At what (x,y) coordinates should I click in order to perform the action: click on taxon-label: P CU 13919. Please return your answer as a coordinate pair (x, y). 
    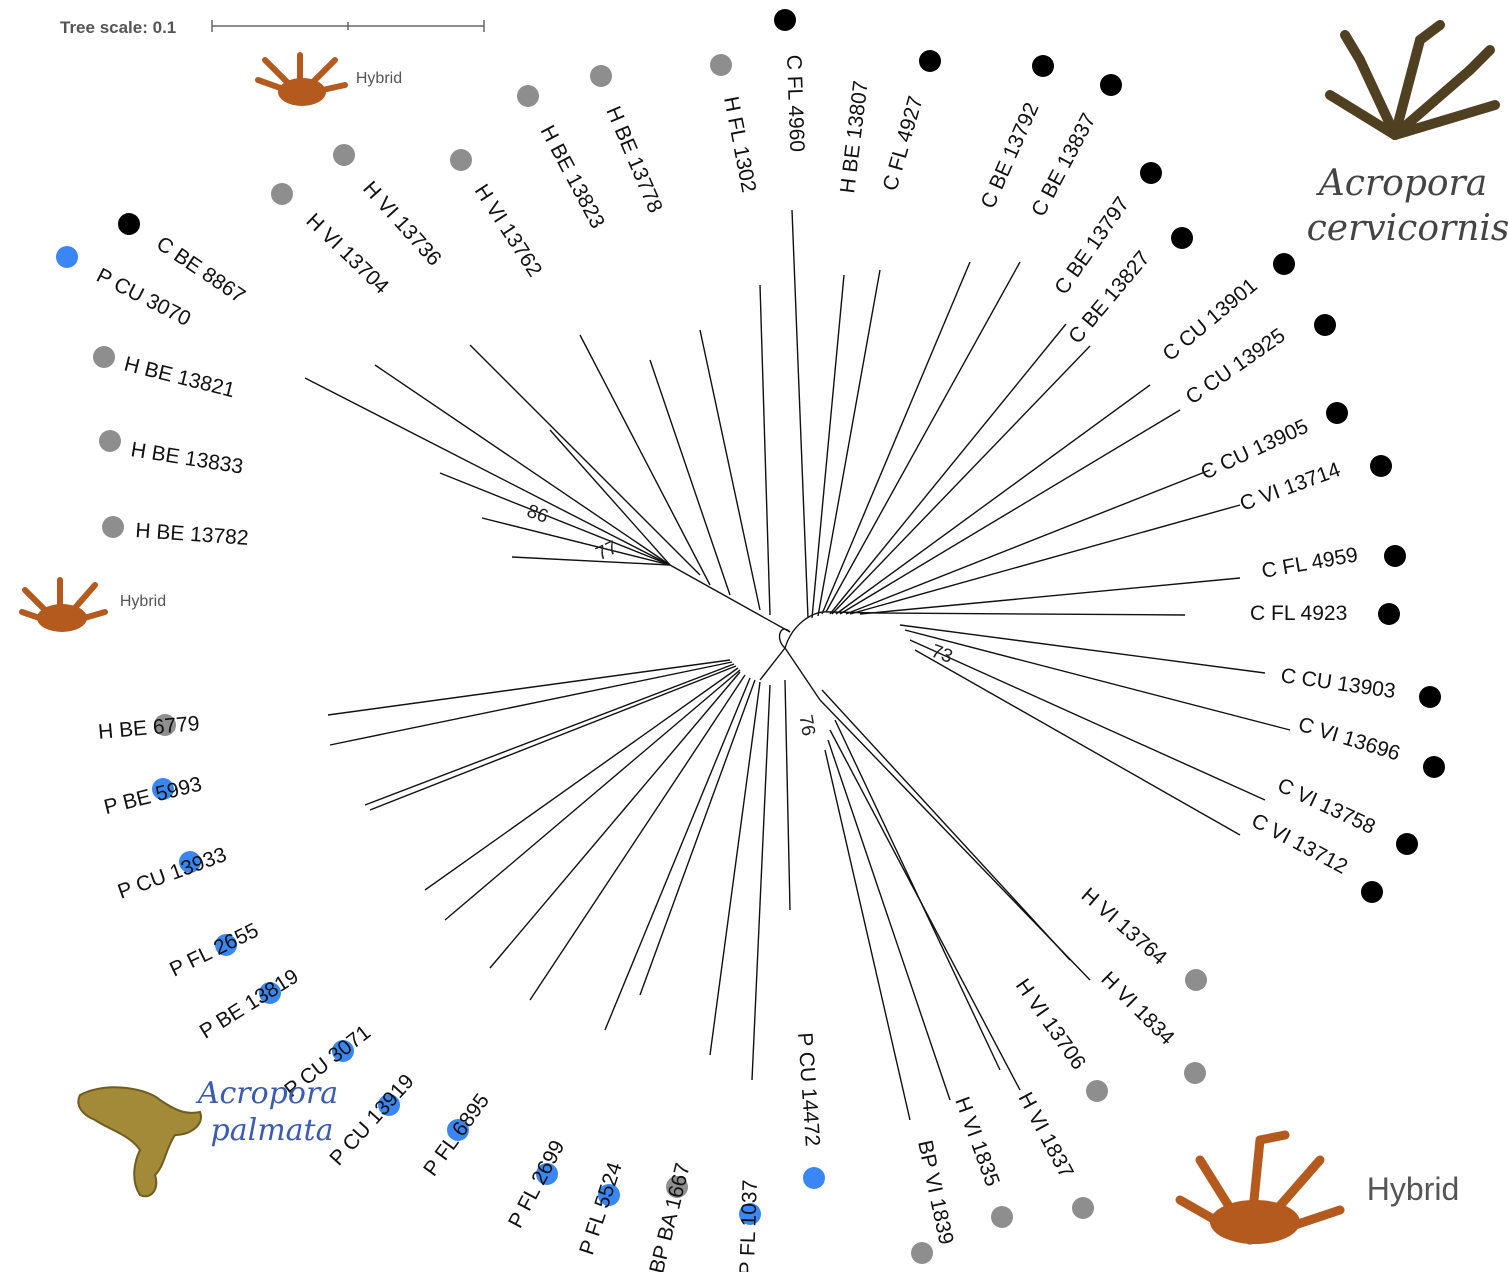
    Looking at the image, I should click on (371, 1120).